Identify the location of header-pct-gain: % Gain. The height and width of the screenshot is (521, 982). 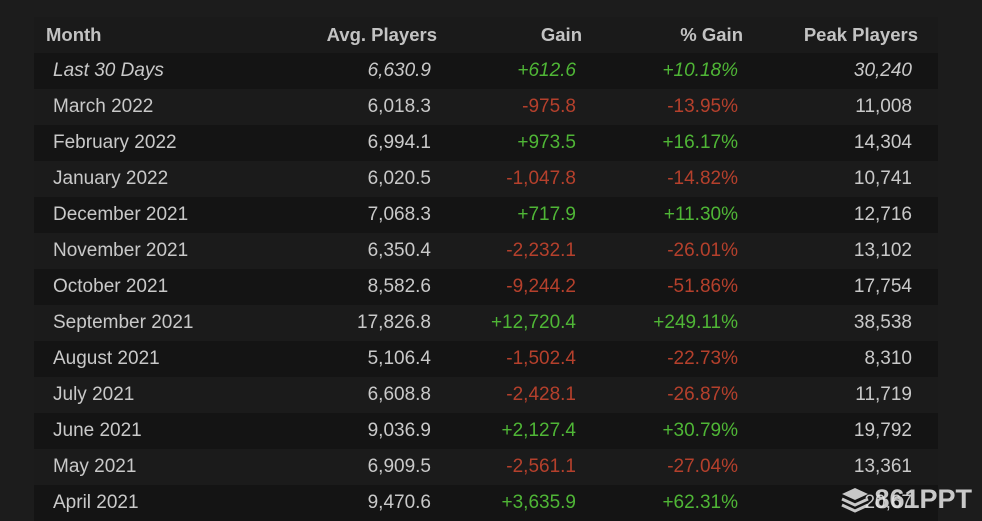
(711, 34).